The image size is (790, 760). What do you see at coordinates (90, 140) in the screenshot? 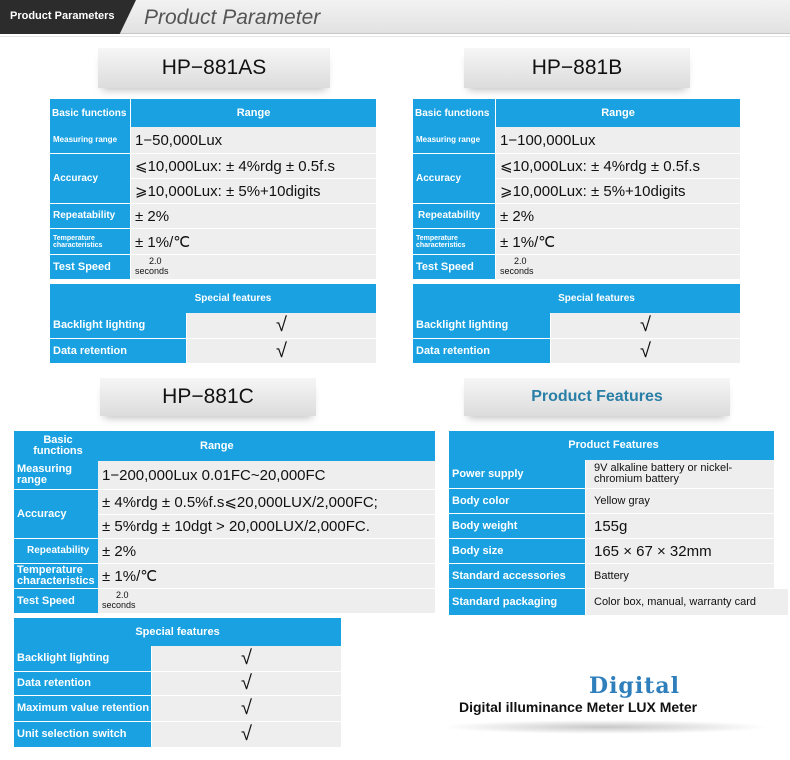
I see `model-a-measuring-label: Measuring range` at bounding box center [90, 140].